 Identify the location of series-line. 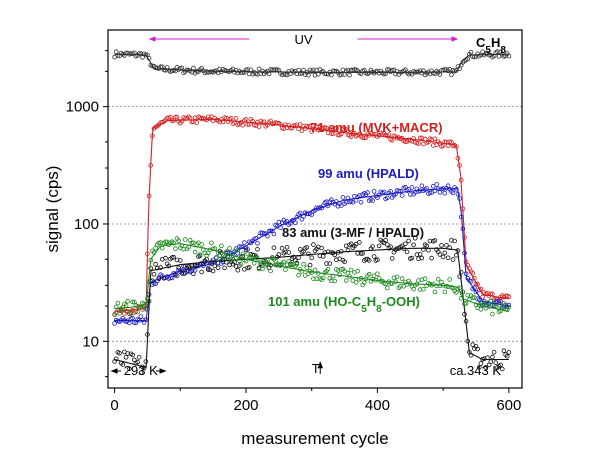
(312, 277).